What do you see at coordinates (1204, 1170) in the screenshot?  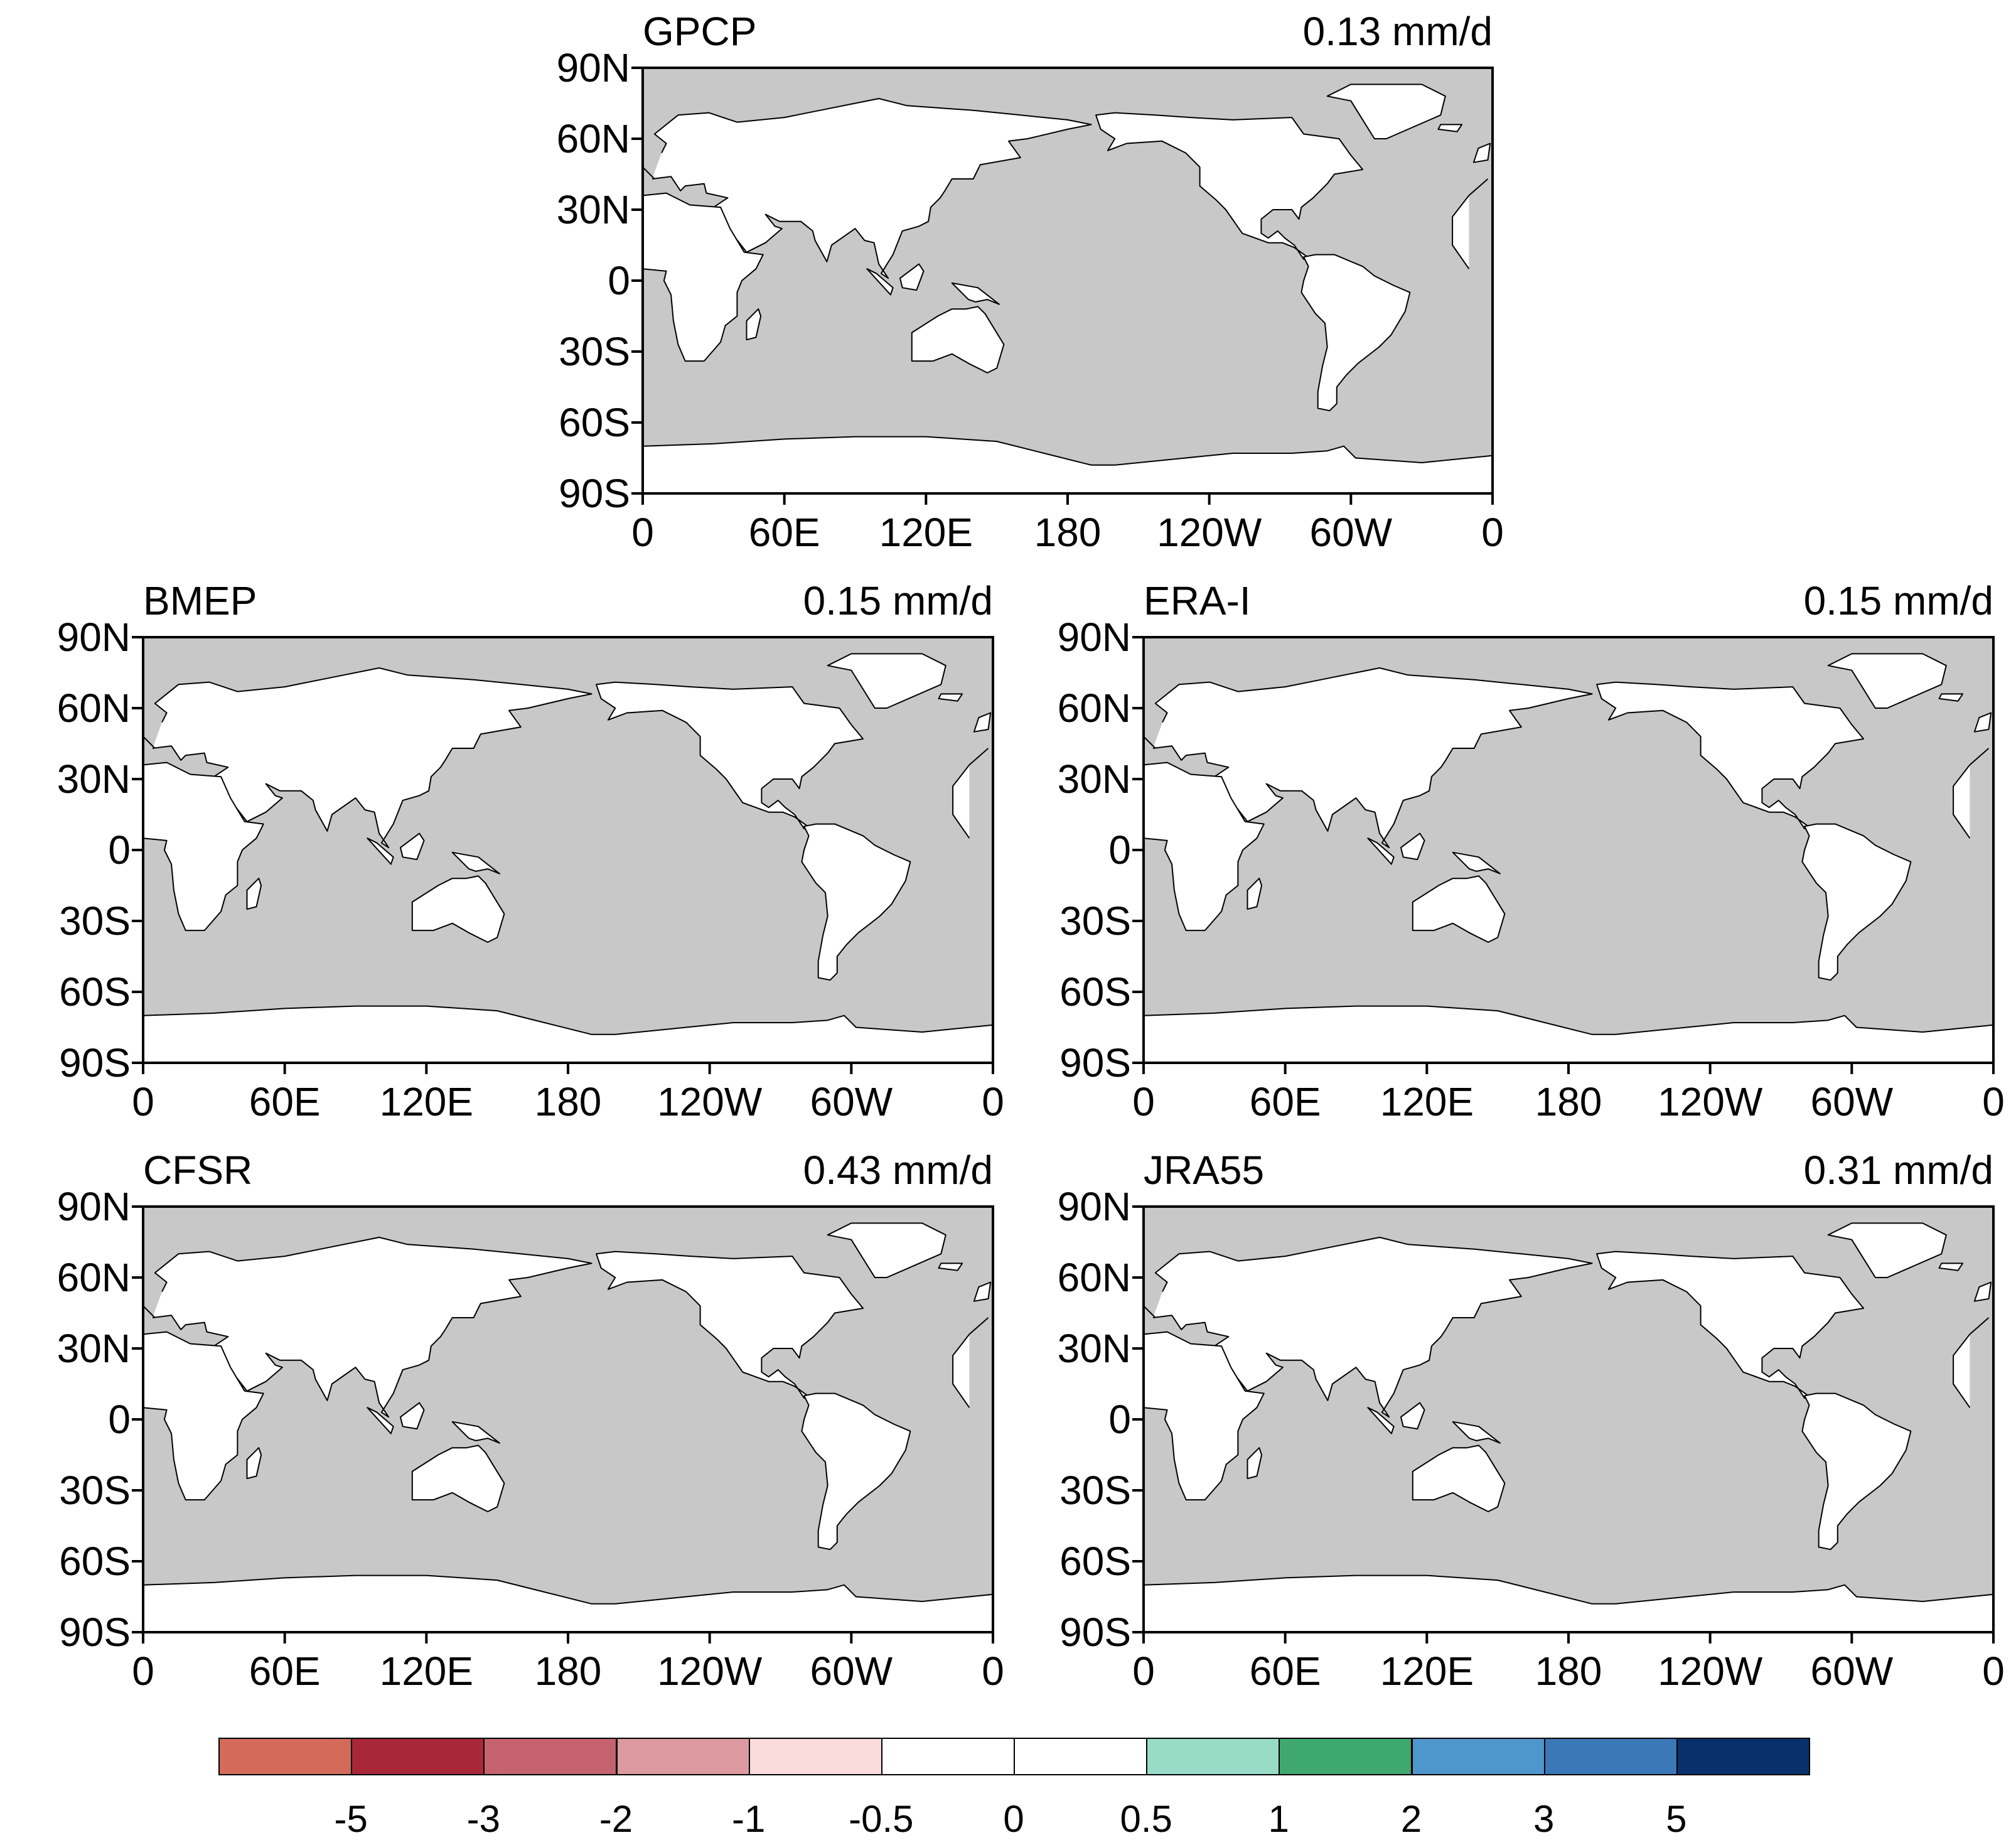 I see `panel-title: JRA55` at bounding box center [1204, 1170].